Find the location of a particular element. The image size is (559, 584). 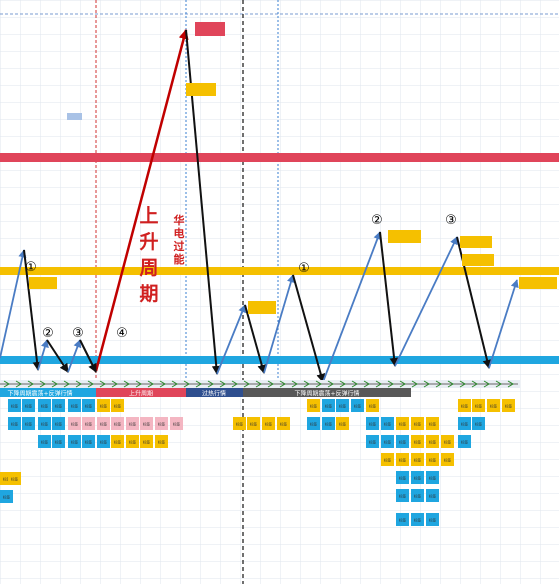

huadian-overheat-text: 华电过能 is located at coordinates (179, 239).